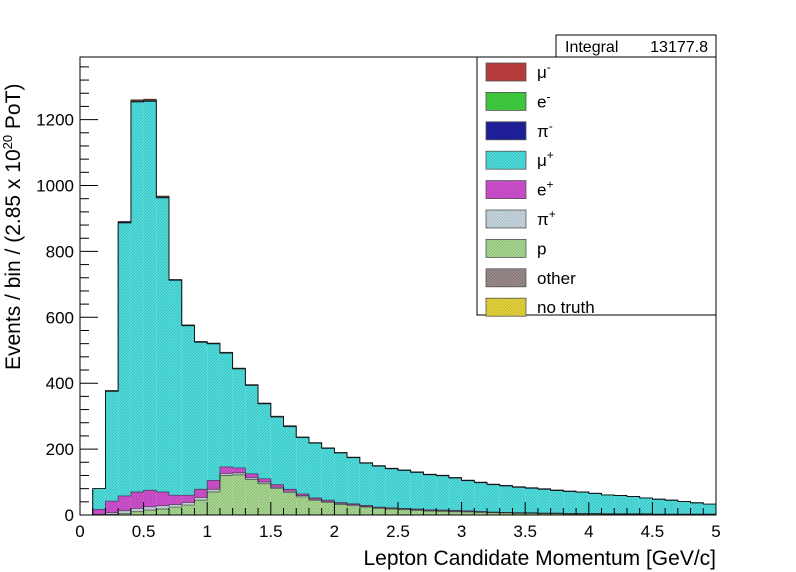 The width and height of the screenshot is (796, 572). Describe the element at coordinates (7, 142) in the screenshot. I see `y-axis-title-exponent: 20` at that location.